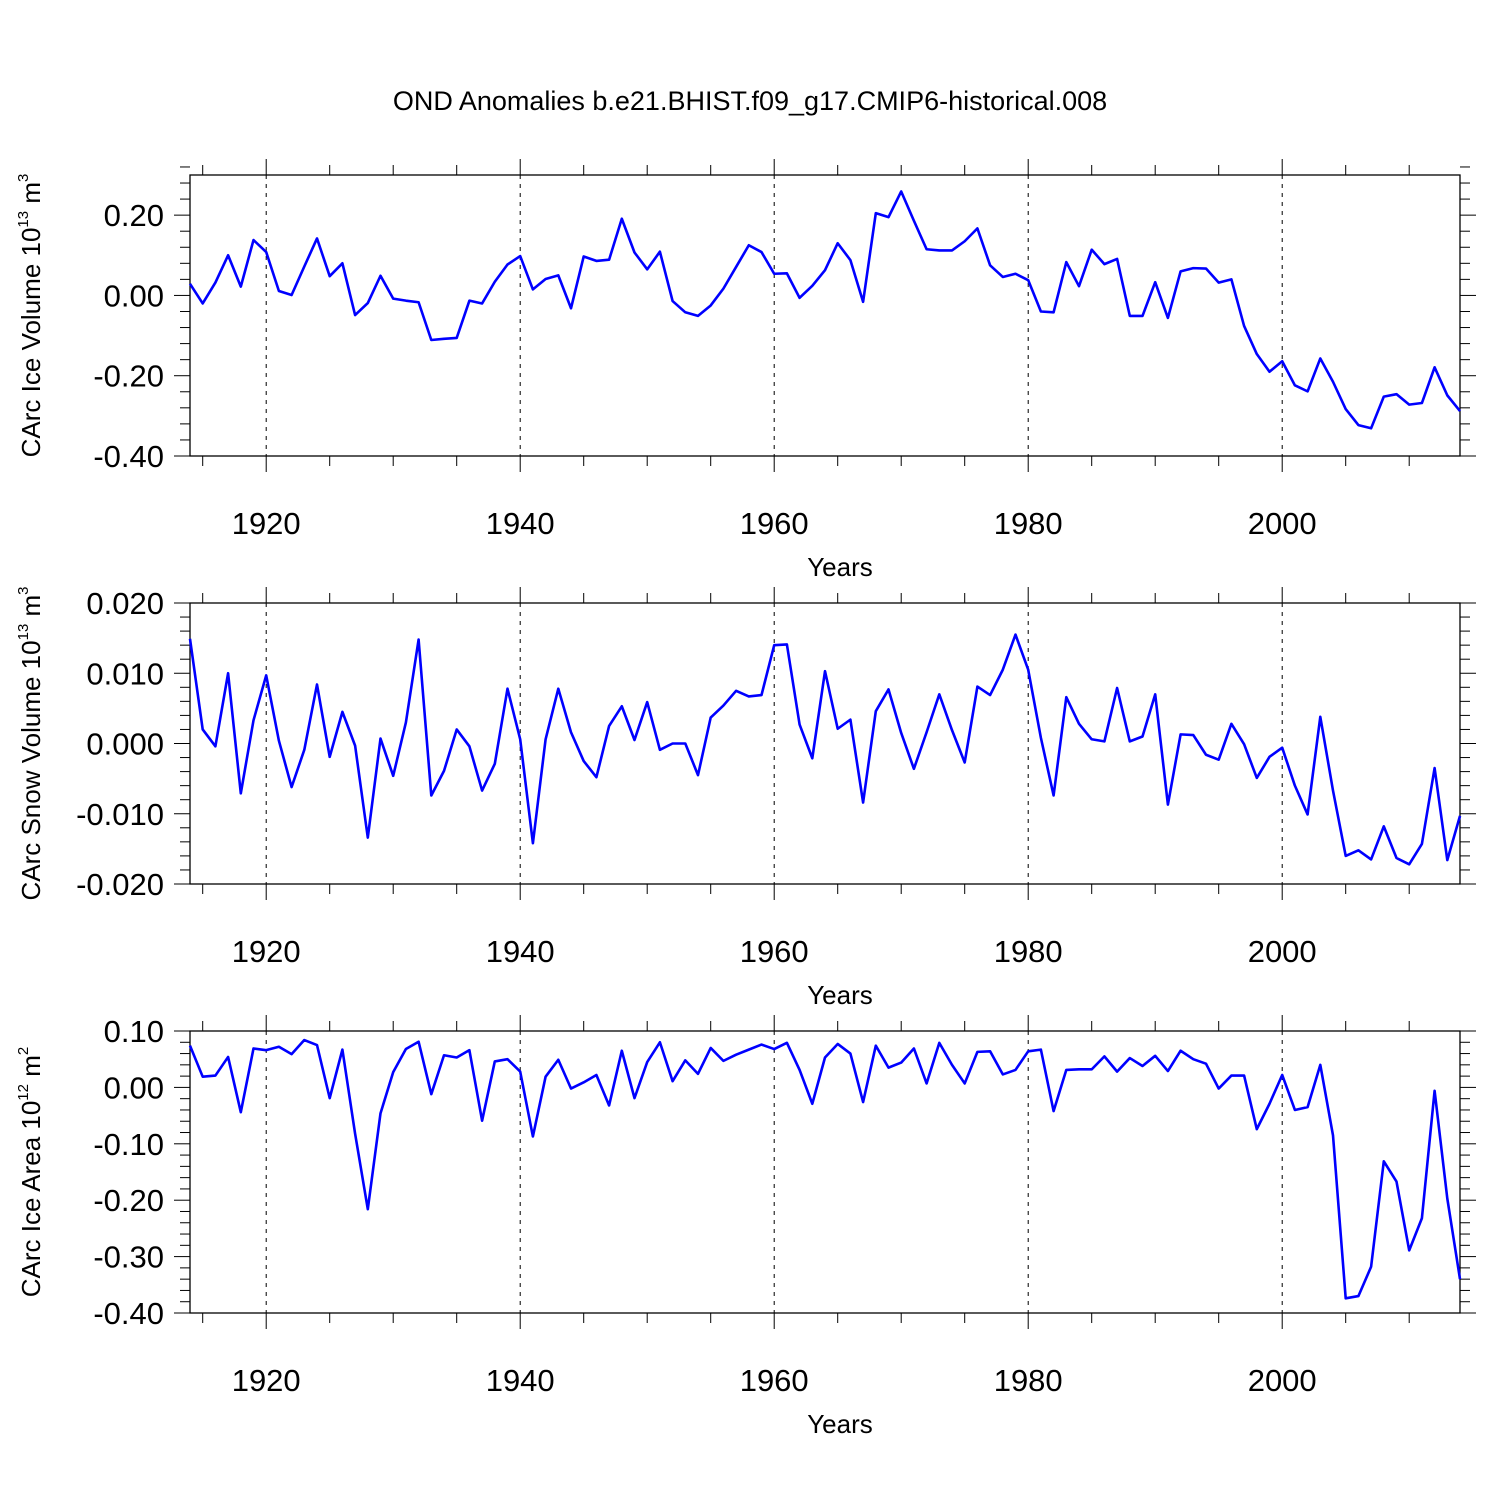  Describe the element at coordinates (125, 603) in the screenshot. I see `y-tick-label: 0.020` at that location.